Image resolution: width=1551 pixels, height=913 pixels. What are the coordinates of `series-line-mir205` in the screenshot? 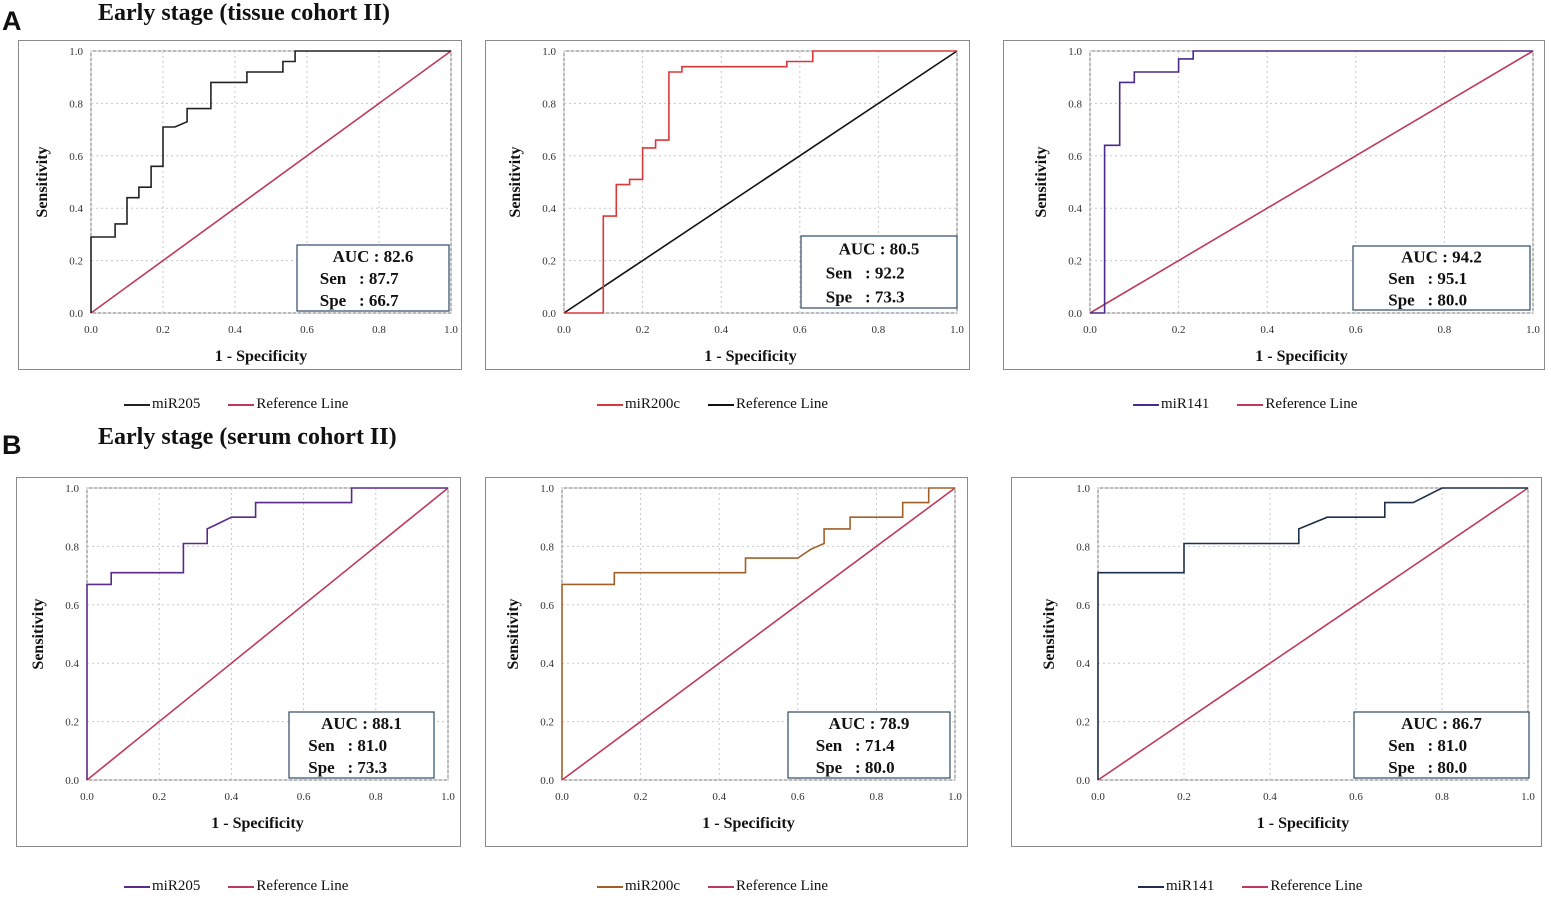 It's located at (270, 181).